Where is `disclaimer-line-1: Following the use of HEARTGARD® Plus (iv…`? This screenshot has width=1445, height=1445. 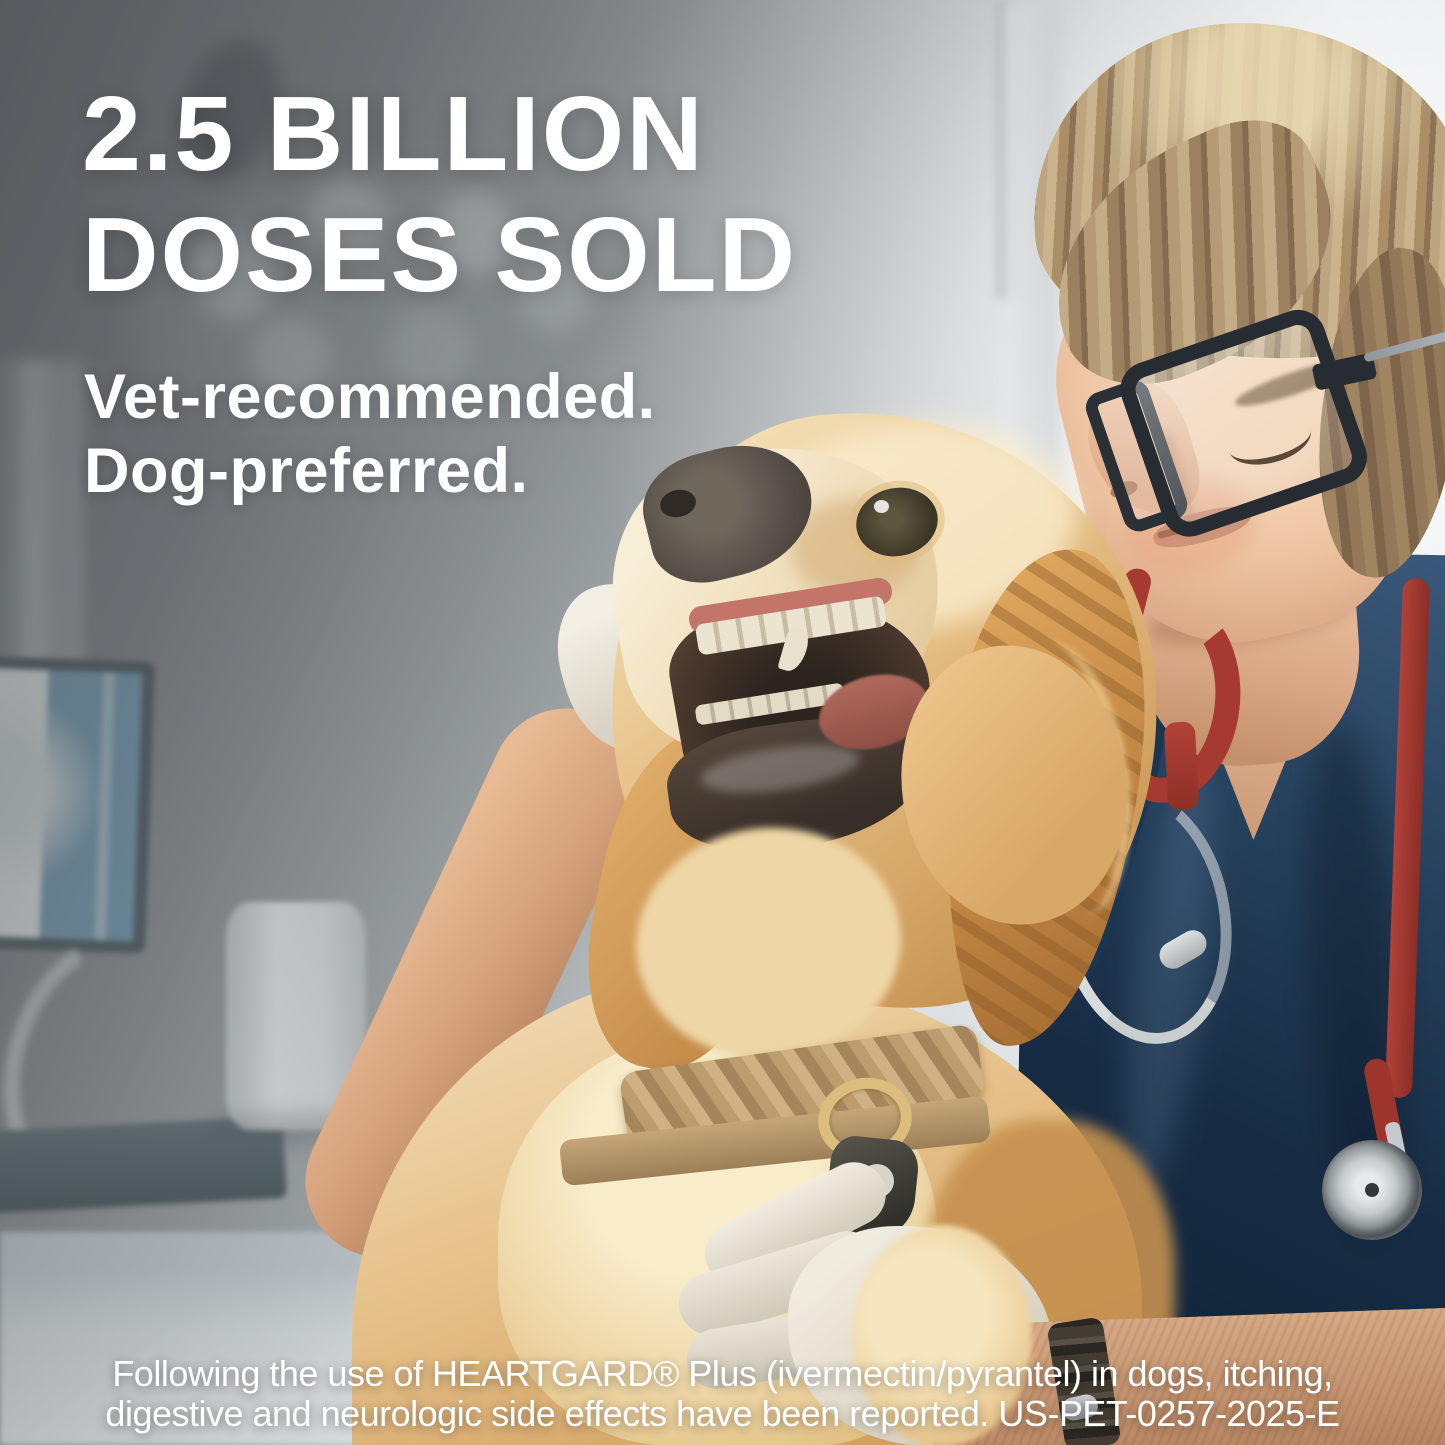 disclaimer-line-1: Following the use of HEARTGARD® Plus (iv… is located at coordinates (722, 1373).